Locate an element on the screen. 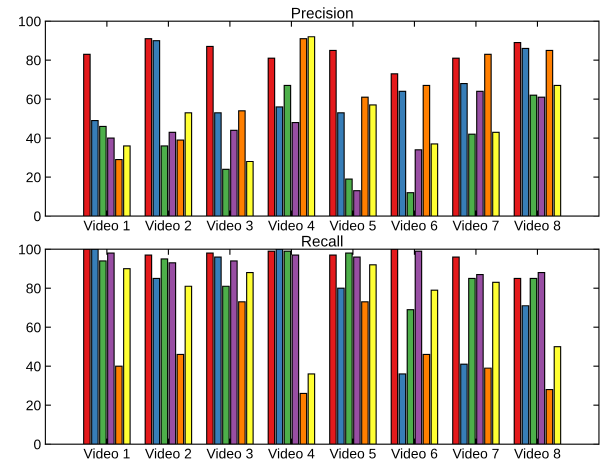 The image size is (605, 470). chart-title: Recall is located at coordinates (322, 241).